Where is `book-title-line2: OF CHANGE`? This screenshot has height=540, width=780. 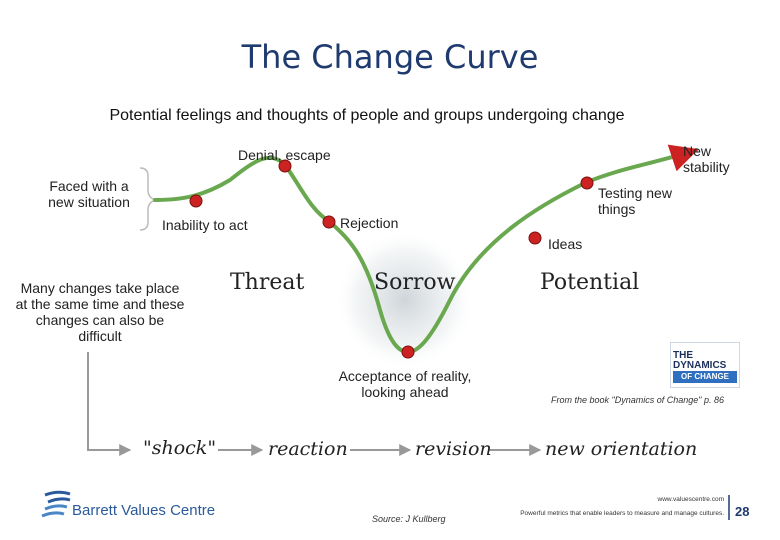 book-title-line2: OF CHANGE is located at coordinates (705, 377).